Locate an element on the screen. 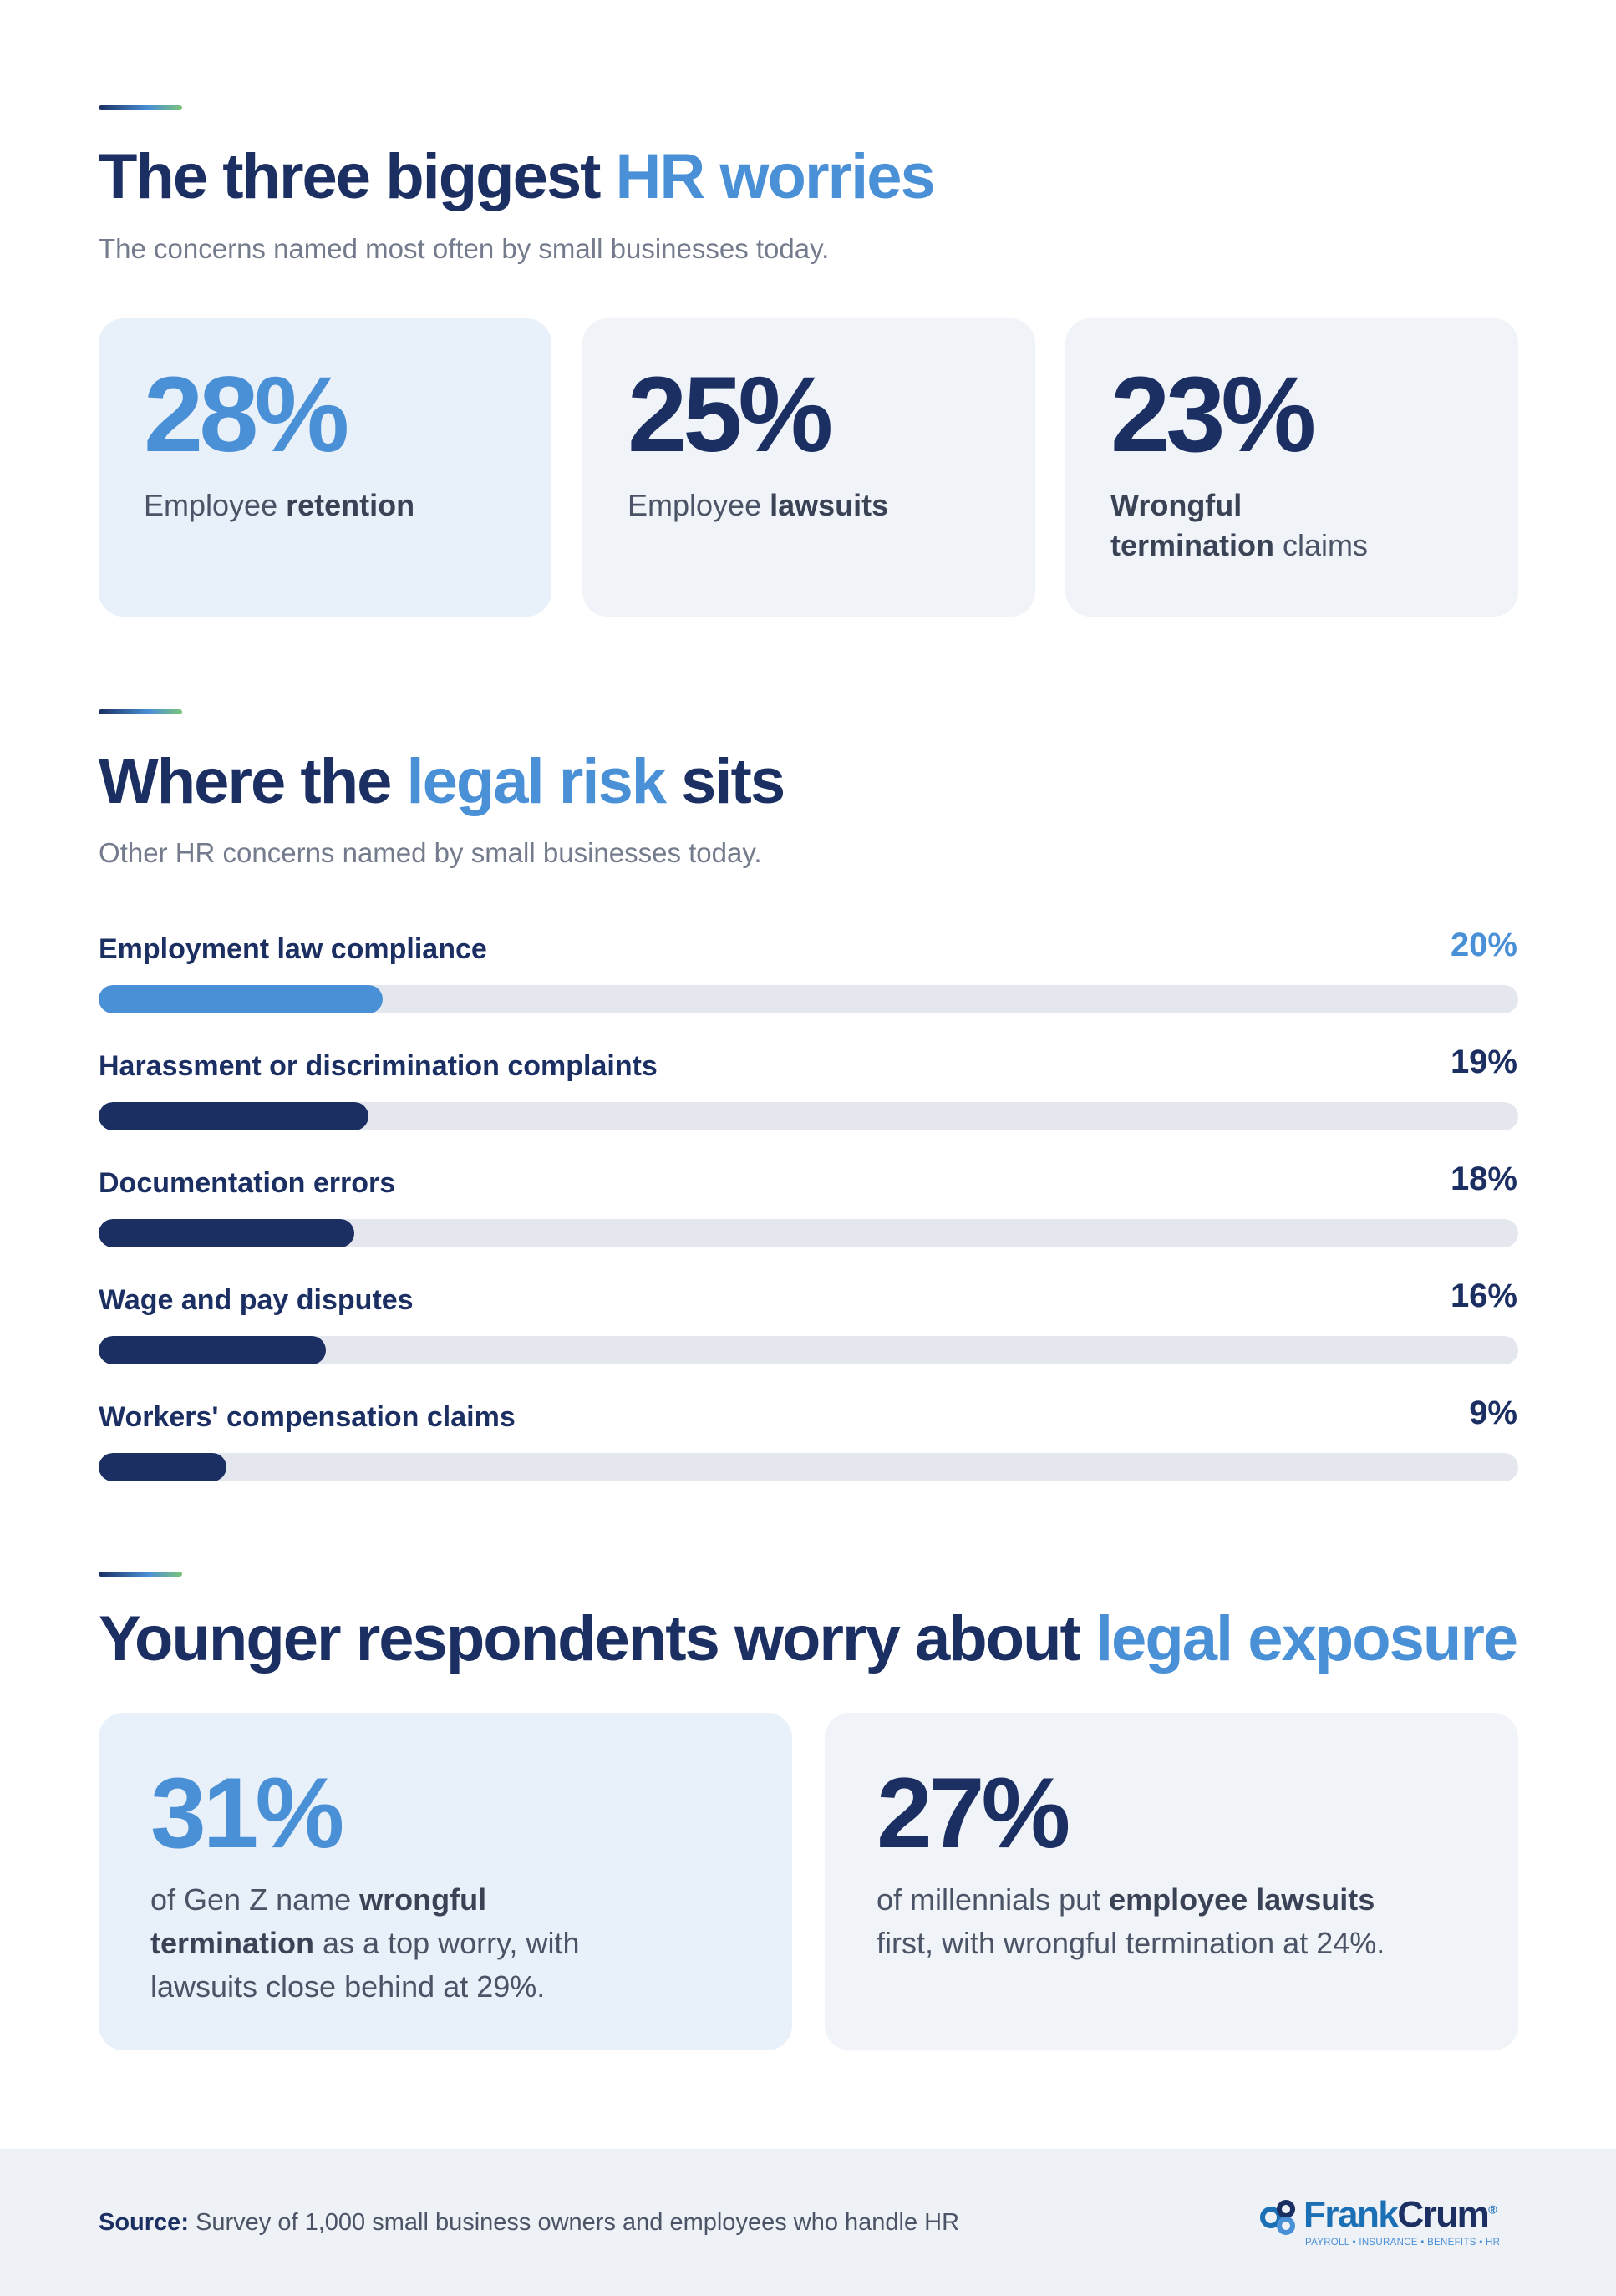 This screenshot has width=1616, height=2296. stat-card-wrongful-termination: 23% Wrongful termination claims is located at coordinates (1291, 467).